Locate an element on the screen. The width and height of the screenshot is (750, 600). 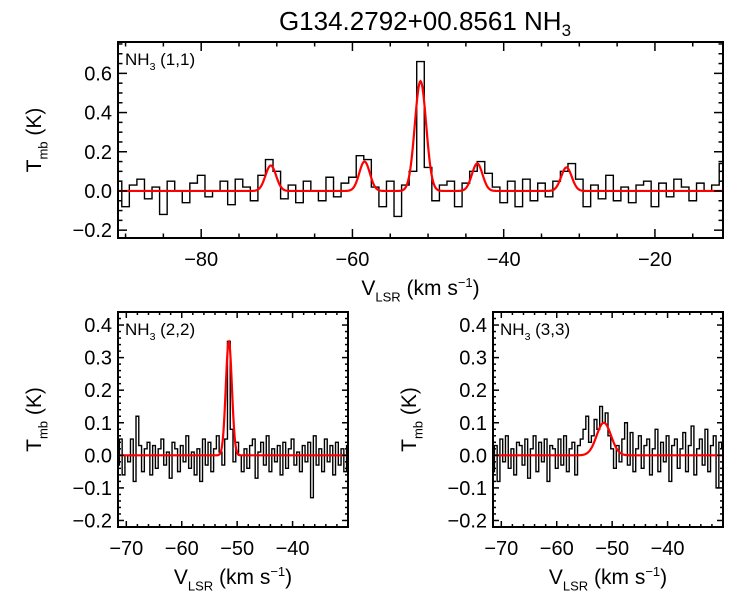
figure-title: G134.2792+00.8561 NH3 is located at coordinates (425, 23).